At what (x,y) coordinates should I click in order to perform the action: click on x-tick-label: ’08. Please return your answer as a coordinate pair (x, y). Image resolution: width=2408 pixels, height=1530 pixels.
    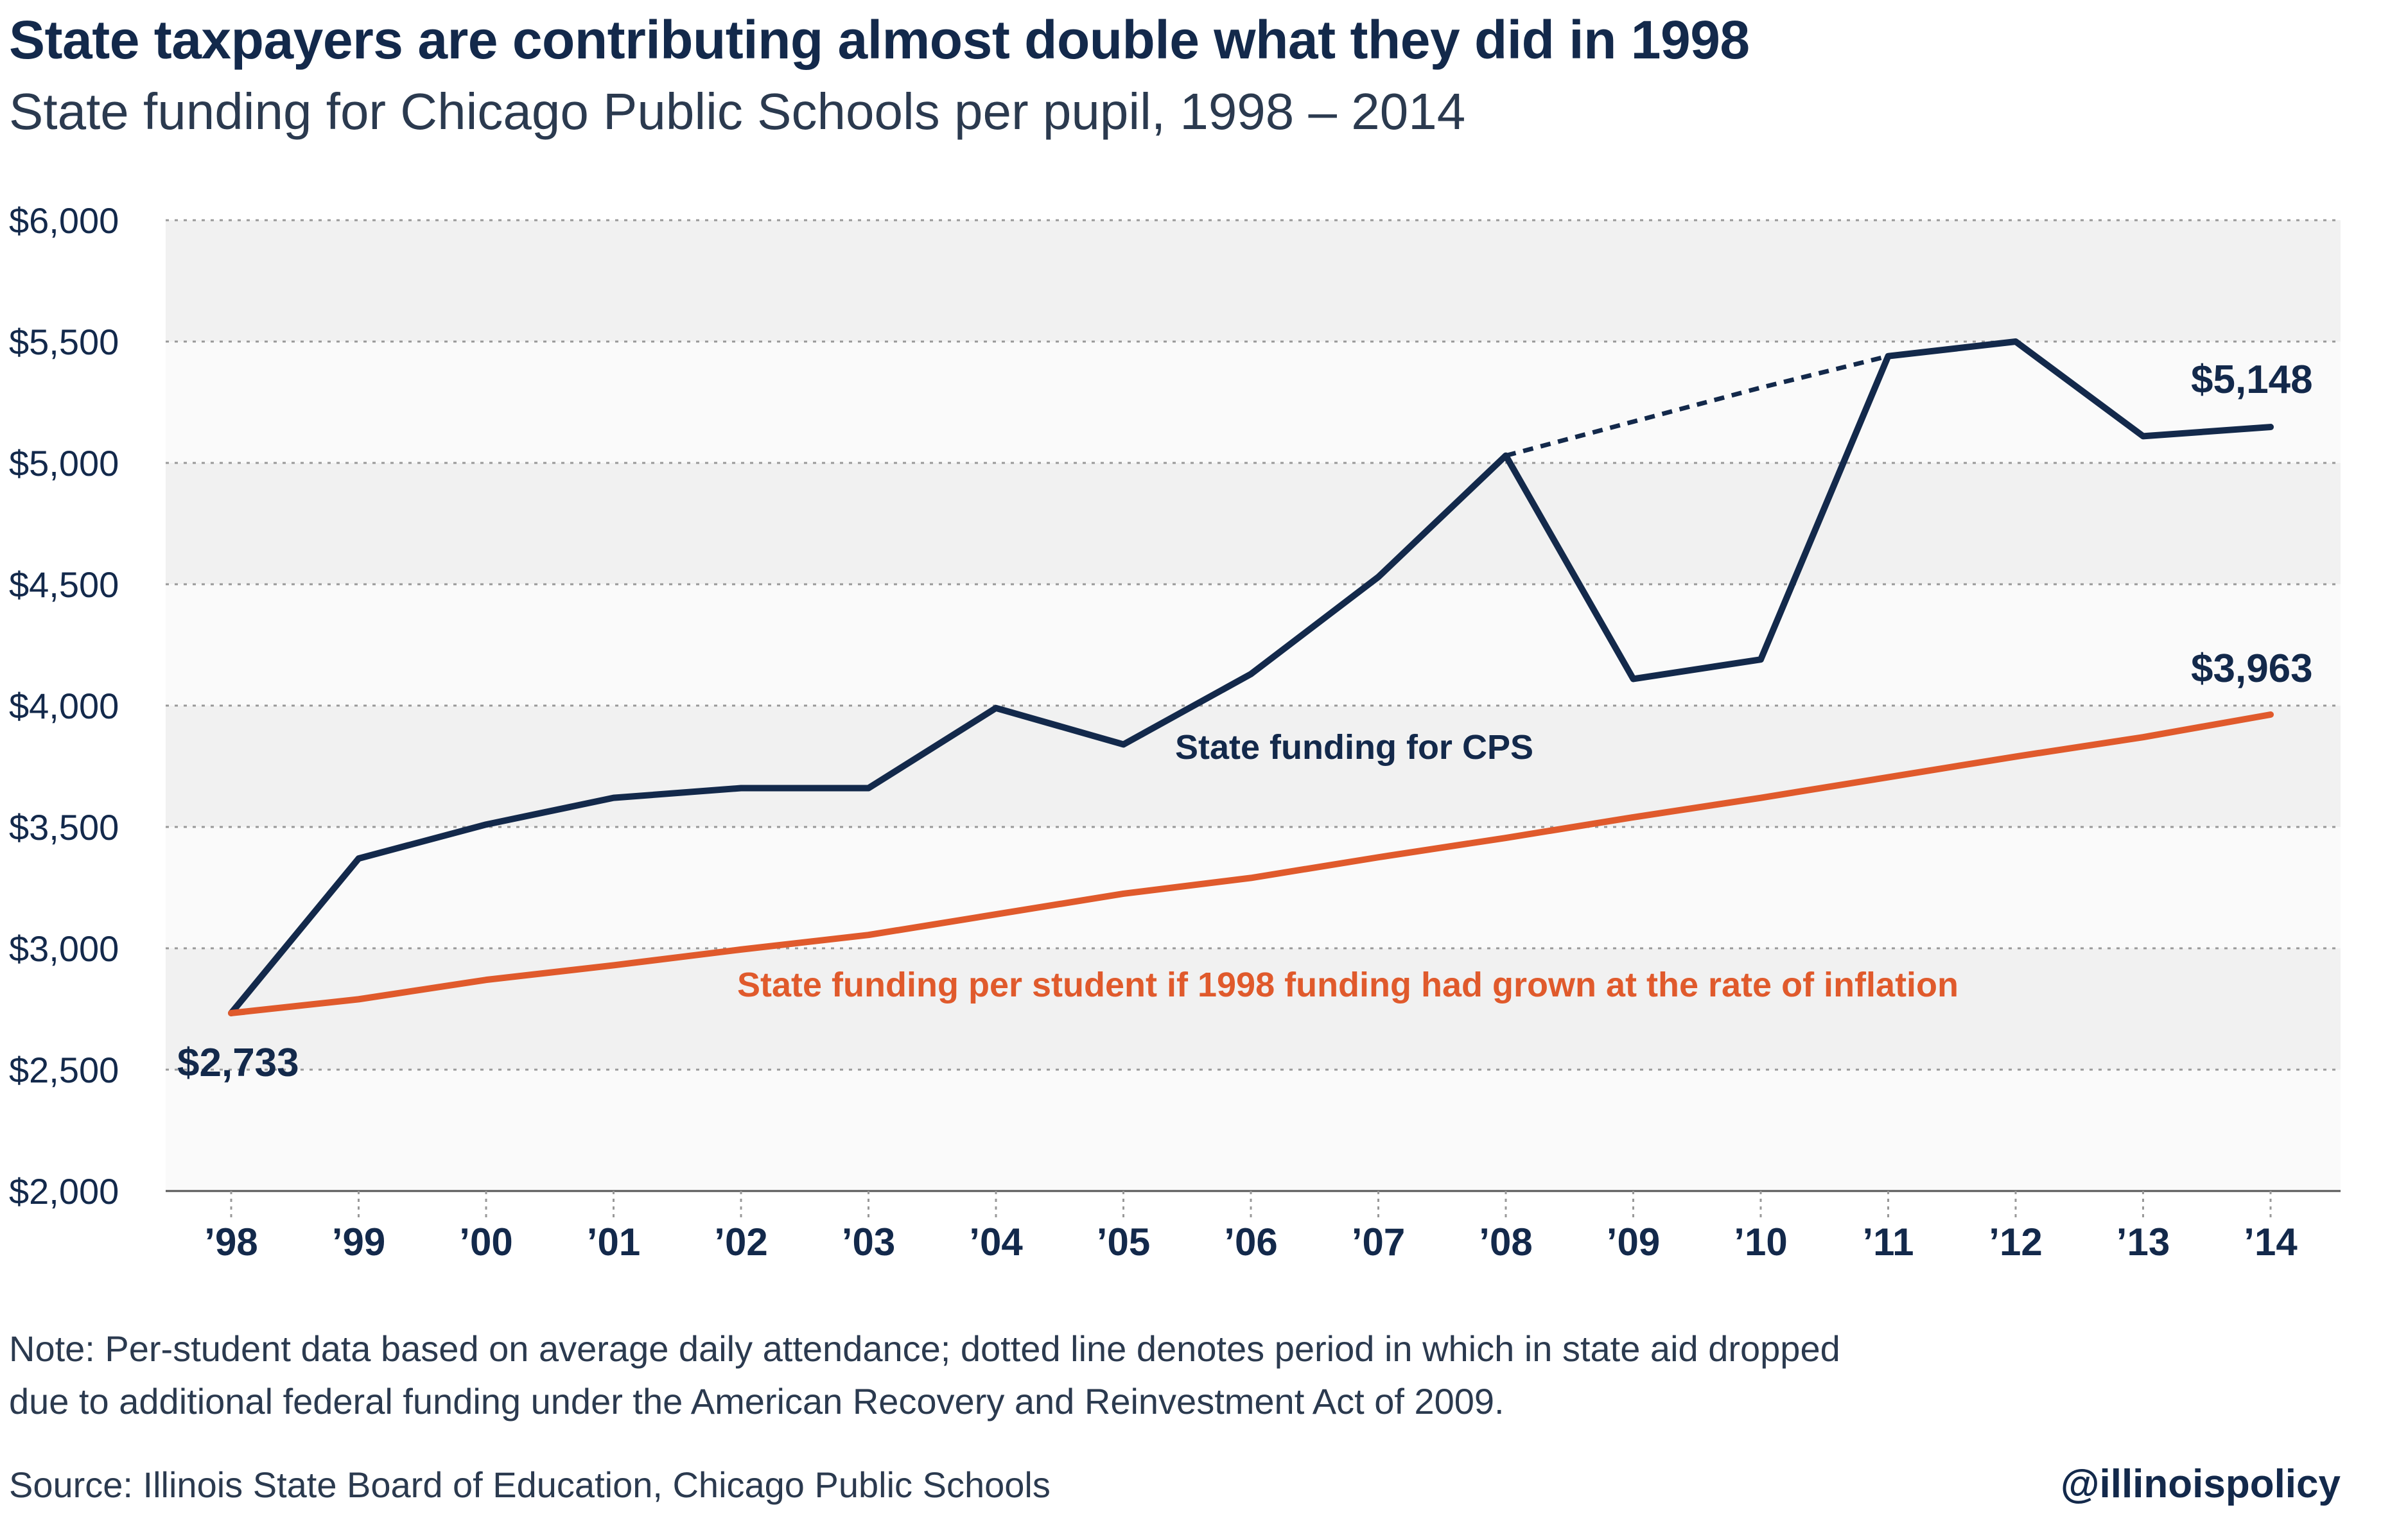
    Looking at the image, I should click on (1506, 1242).